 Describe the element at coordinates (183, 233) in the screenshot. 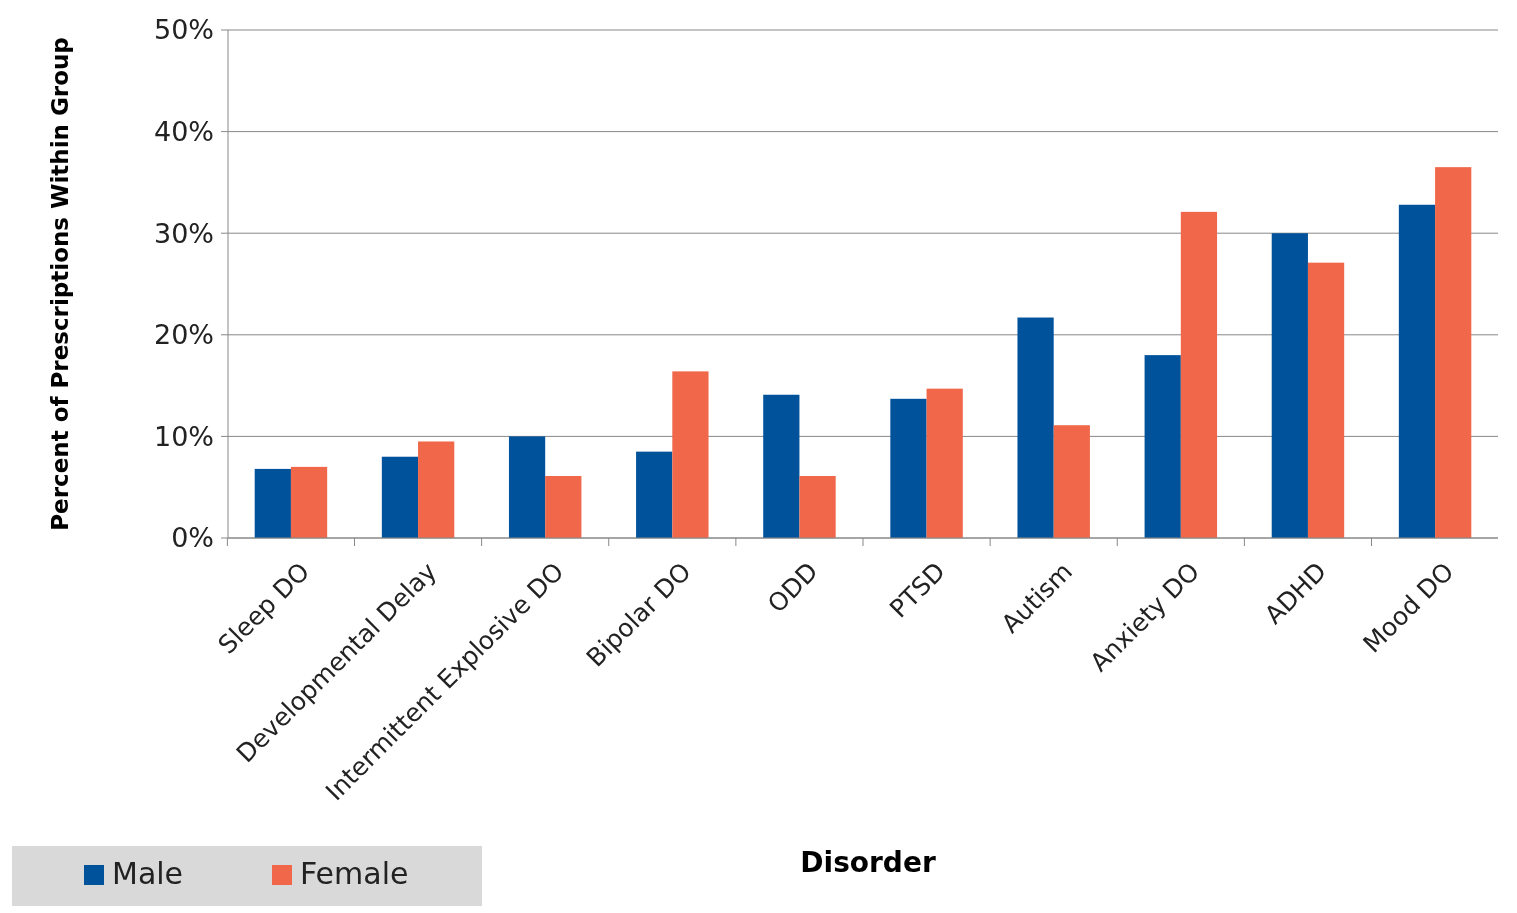

I see `y-tick-label: 30%` at that location.